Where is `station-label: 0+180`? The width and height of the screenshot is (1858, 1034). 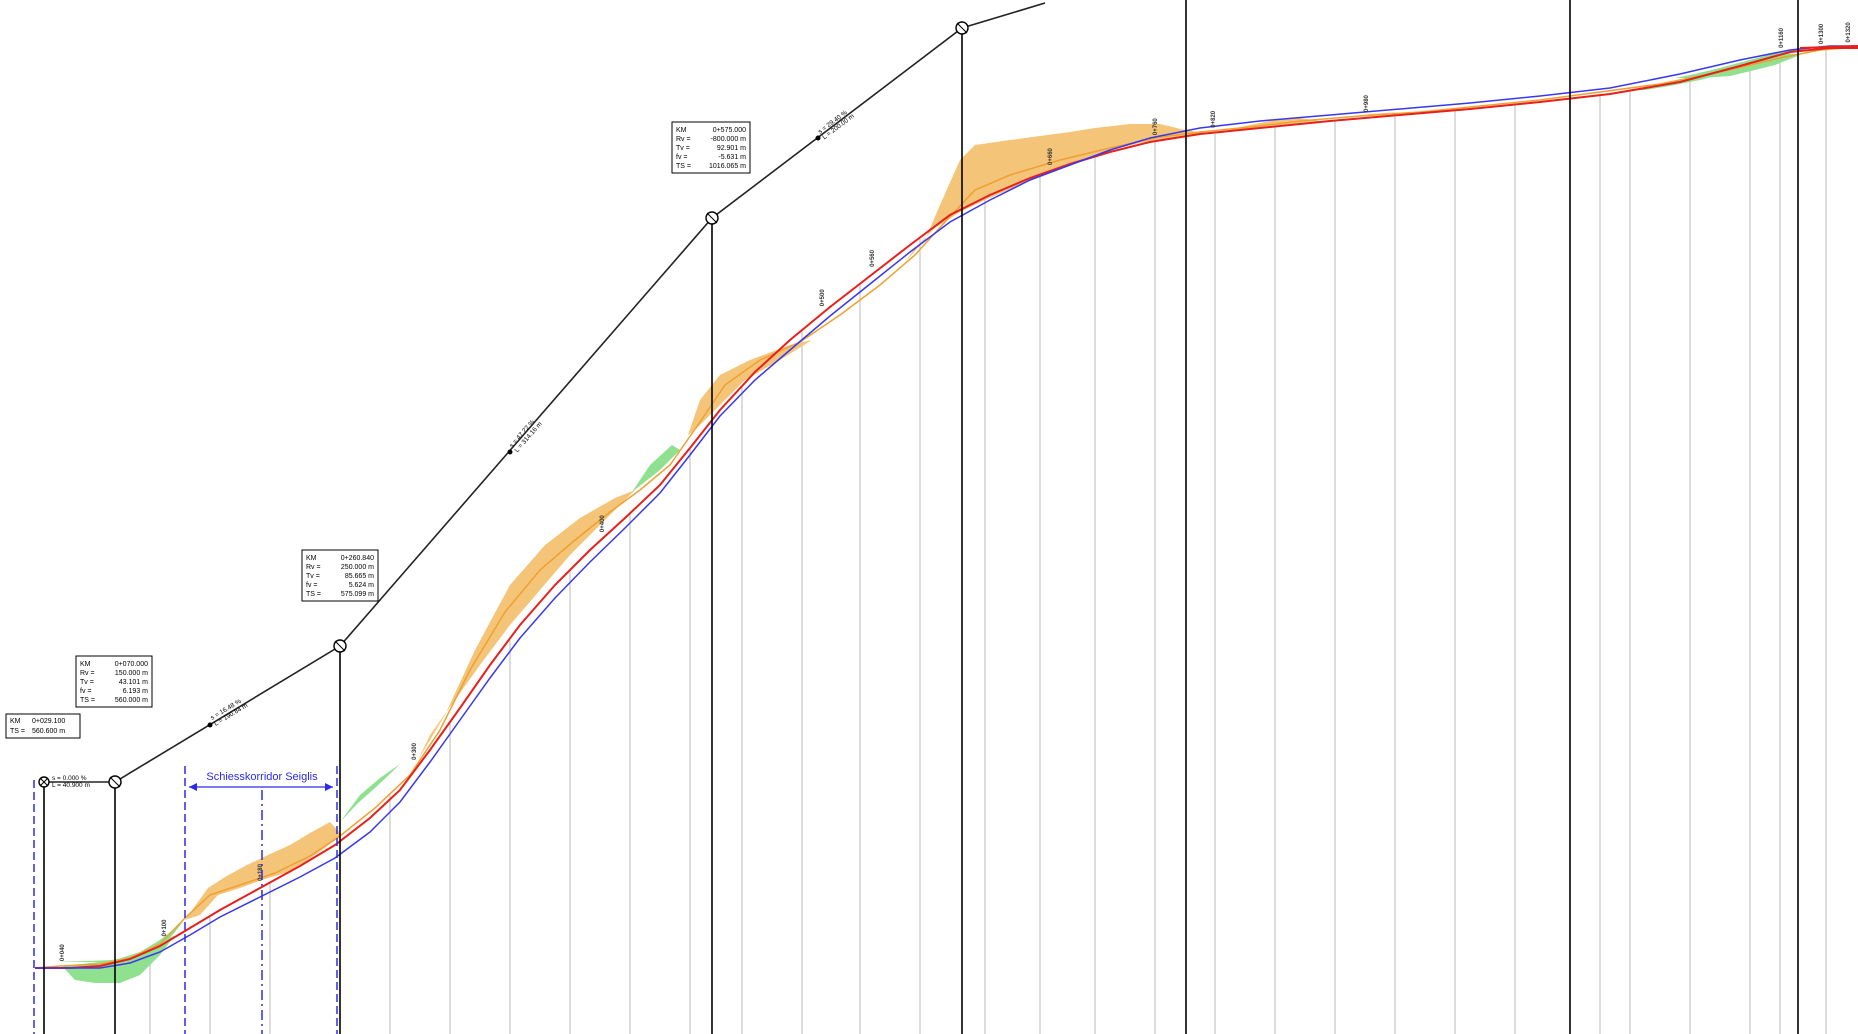 station-label: 0+180 is located at coordinates (261, 872).